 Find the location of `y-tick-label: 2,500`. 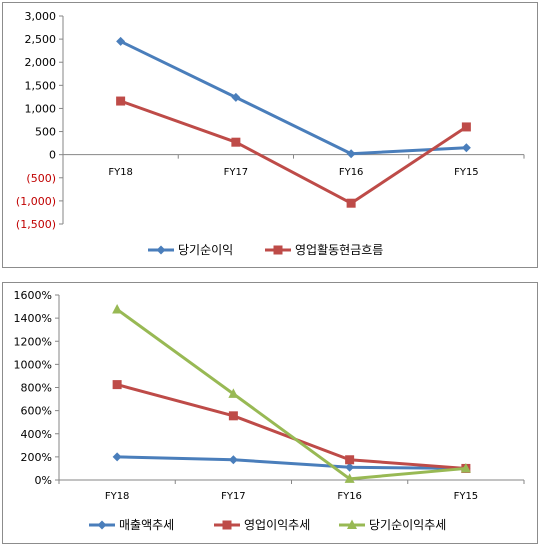

y-tick-label: 2,500 is located at coordinates (41, 39).